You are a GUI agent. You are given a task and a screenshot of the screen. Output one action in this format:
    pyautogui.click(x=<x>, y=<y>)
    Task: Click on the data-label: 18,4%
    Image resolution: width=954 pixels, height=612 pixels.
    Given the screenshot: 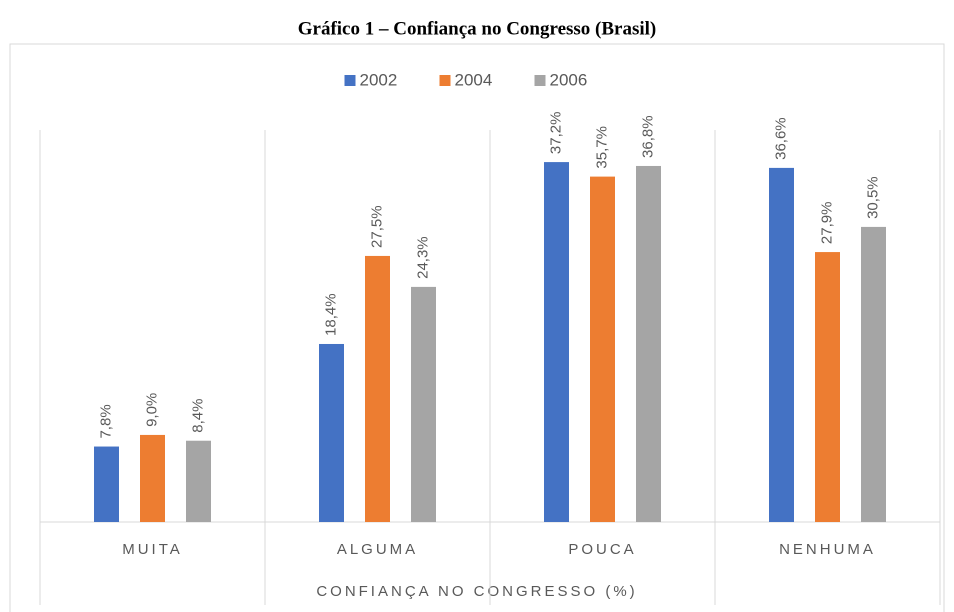 What is the action you would take?
    pyautogui.click(x=330, y=314)
    